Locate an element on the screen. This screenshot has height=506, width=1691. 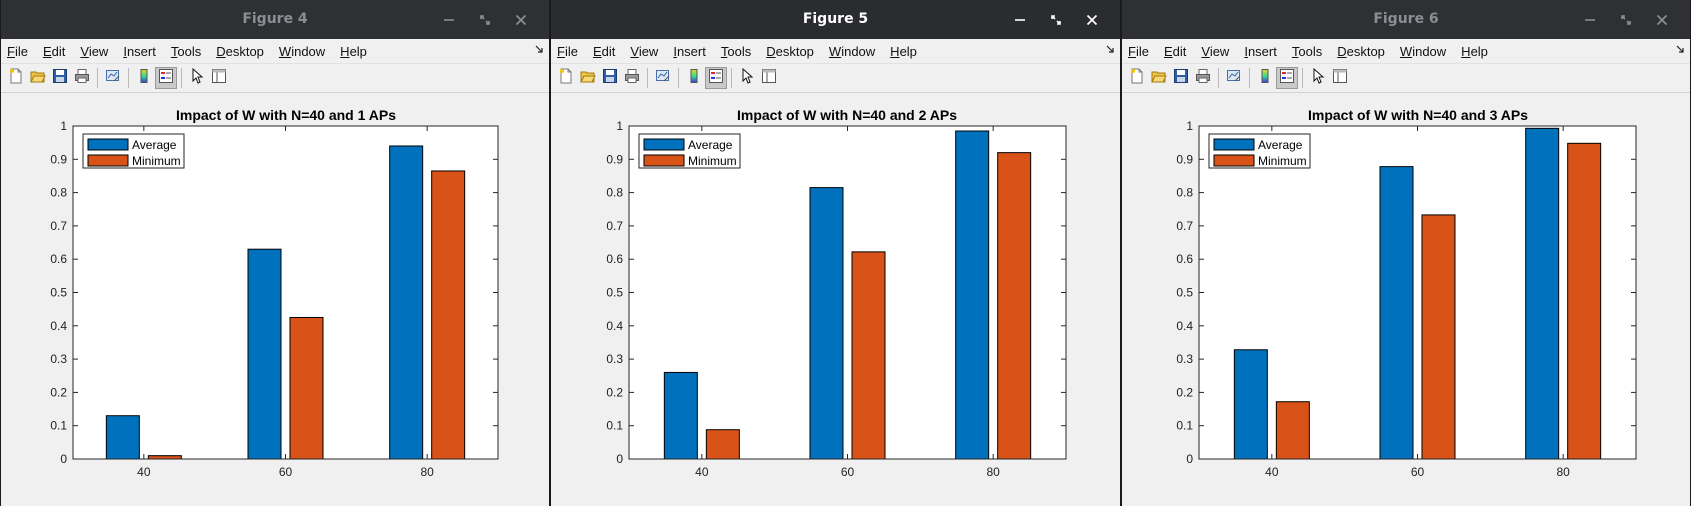
pointer-icon is located at coordinates (197, 78).